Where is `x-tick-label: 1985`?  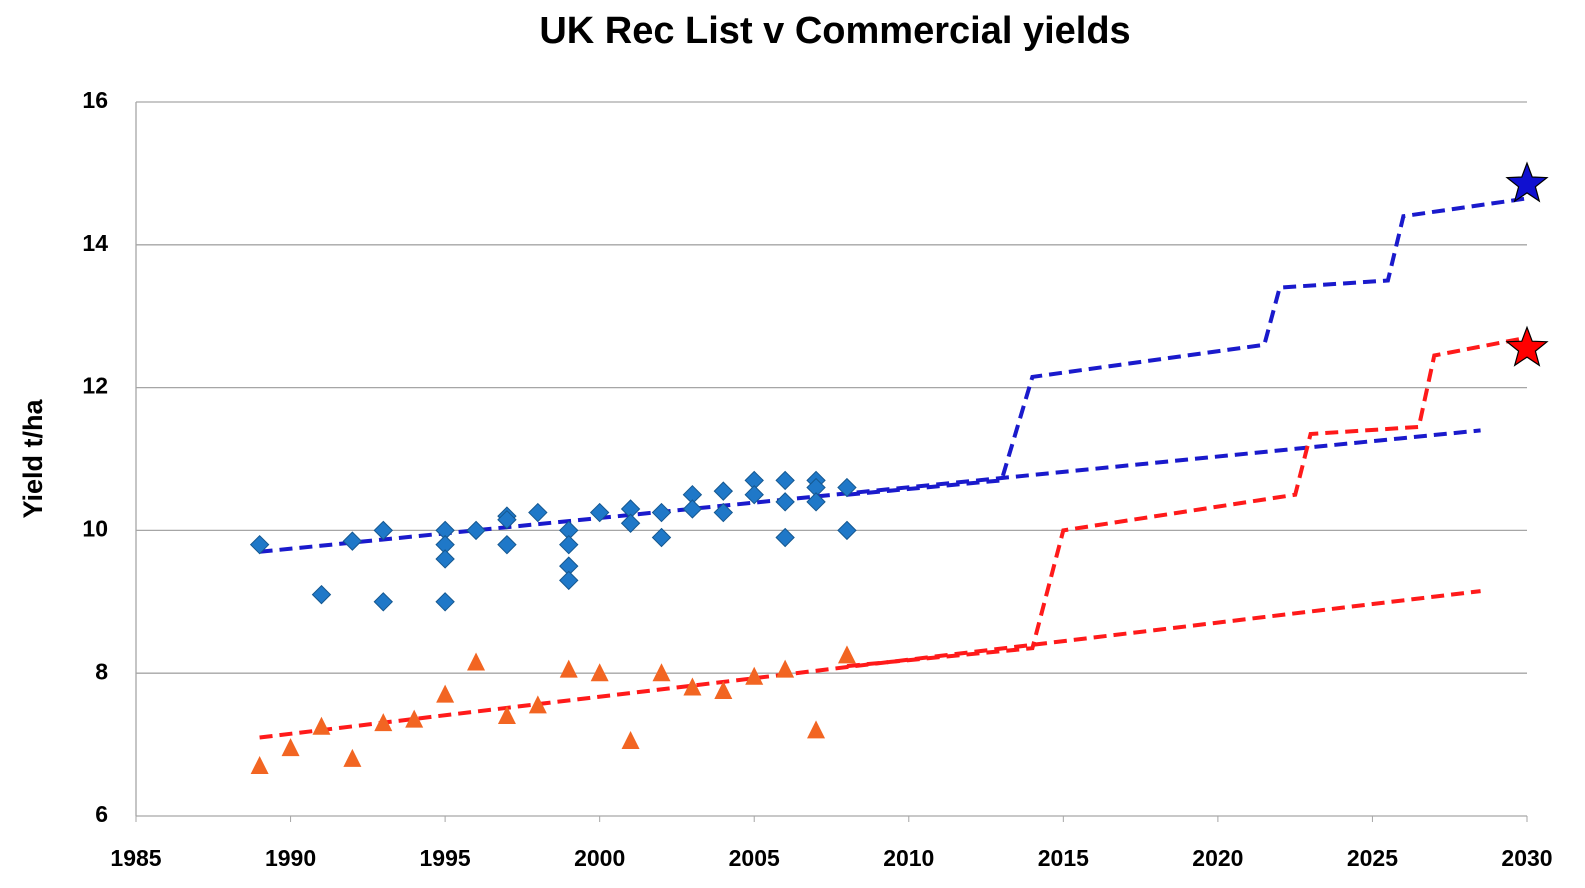 x-tick-label: 1985 is located at coordinates (135, 858).